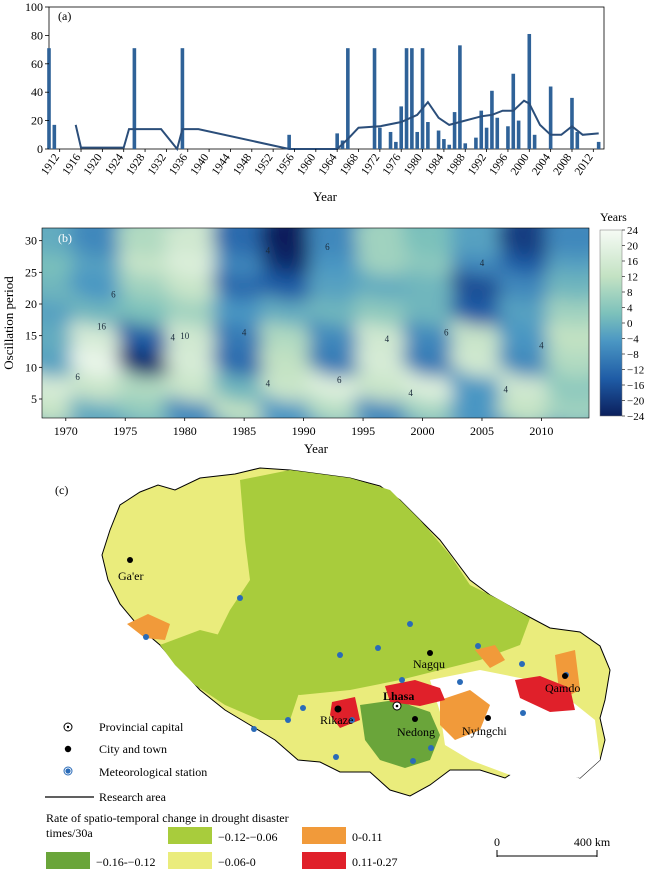  What do you see at coordinates (285, 165) in the screenshot?
I see `x-tick-label-1956: 1956` at bounding box center [285, 165].